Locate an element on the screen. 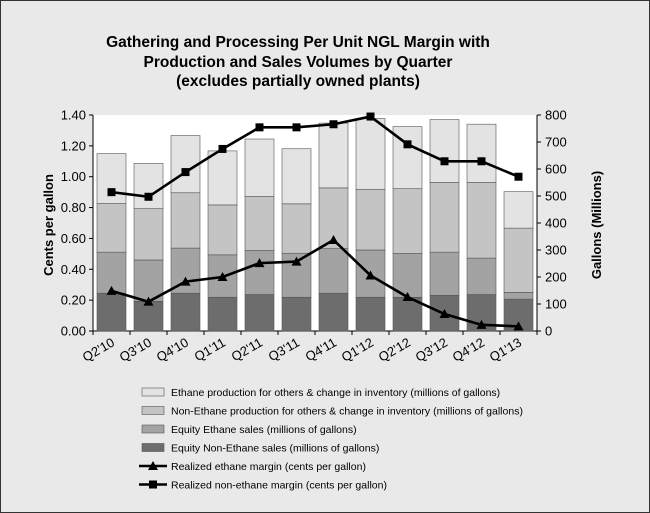 The height and width of the screenshot is (513, 650). y-right-tick-label: 100 is located at coordinates (556, 304).